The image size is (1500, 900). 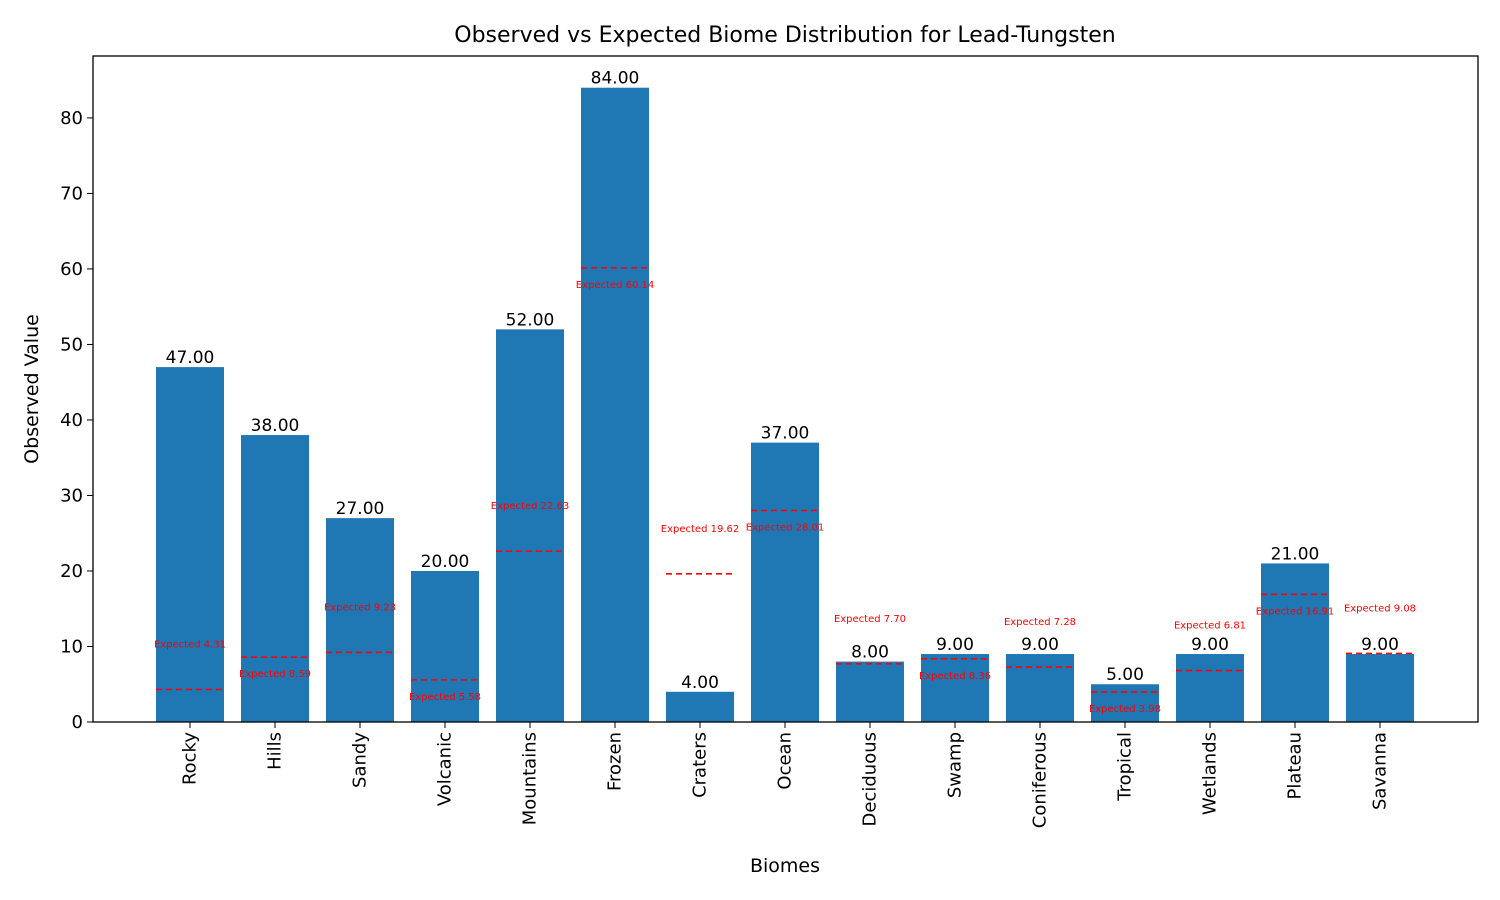 What do you see at coordinates (615, 285) in the screenshot?
I see `expected-label: Expected 60.14` at bounding box center [615, 285].